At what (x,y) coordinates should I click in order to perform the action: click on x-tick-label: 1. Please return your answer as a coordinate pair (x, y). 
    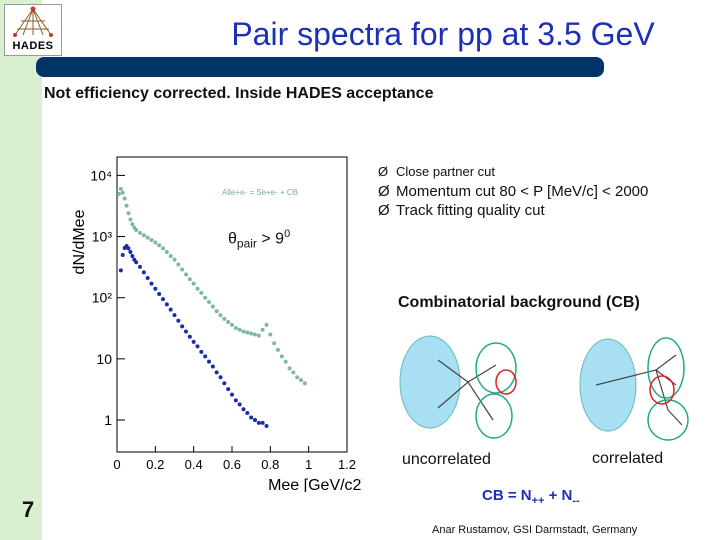
    Looking at the image, I should click on (308, 464).